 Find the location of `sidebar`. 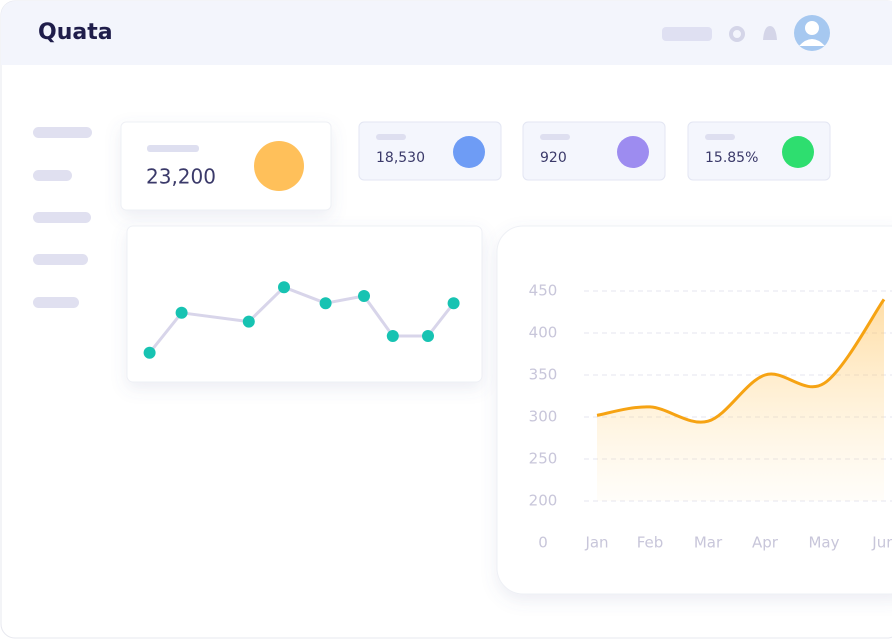

sidebar is located at coordinates (62, 217).